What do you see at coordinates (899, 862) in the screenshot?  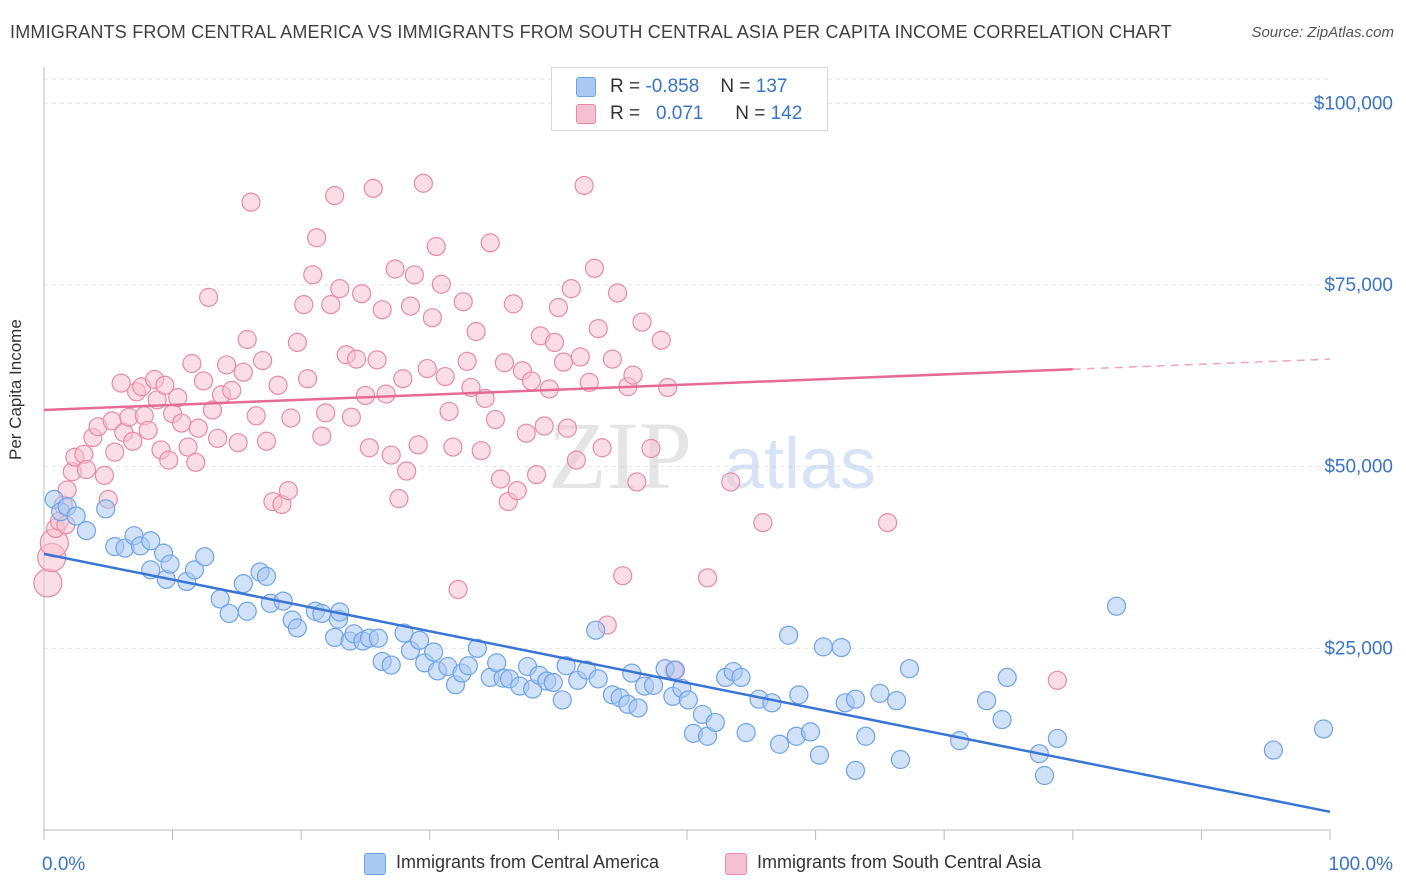 I see `bottom-legend-label: Immigrants from South Central Asia` at bounding box center [899, 862].